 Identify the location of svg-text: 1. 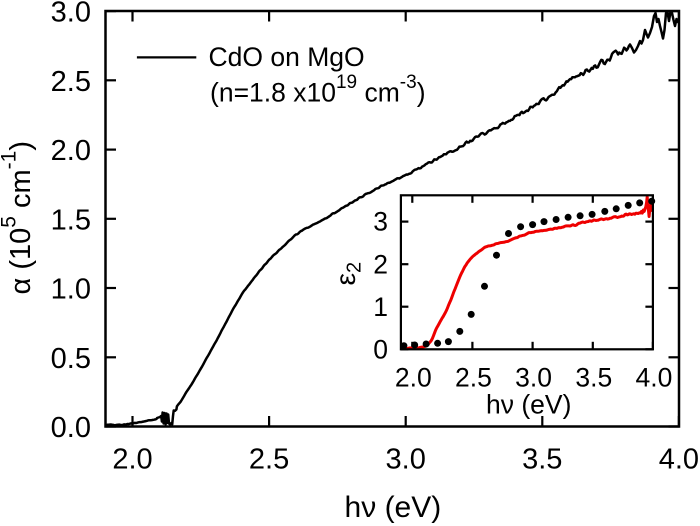
(380, 307).